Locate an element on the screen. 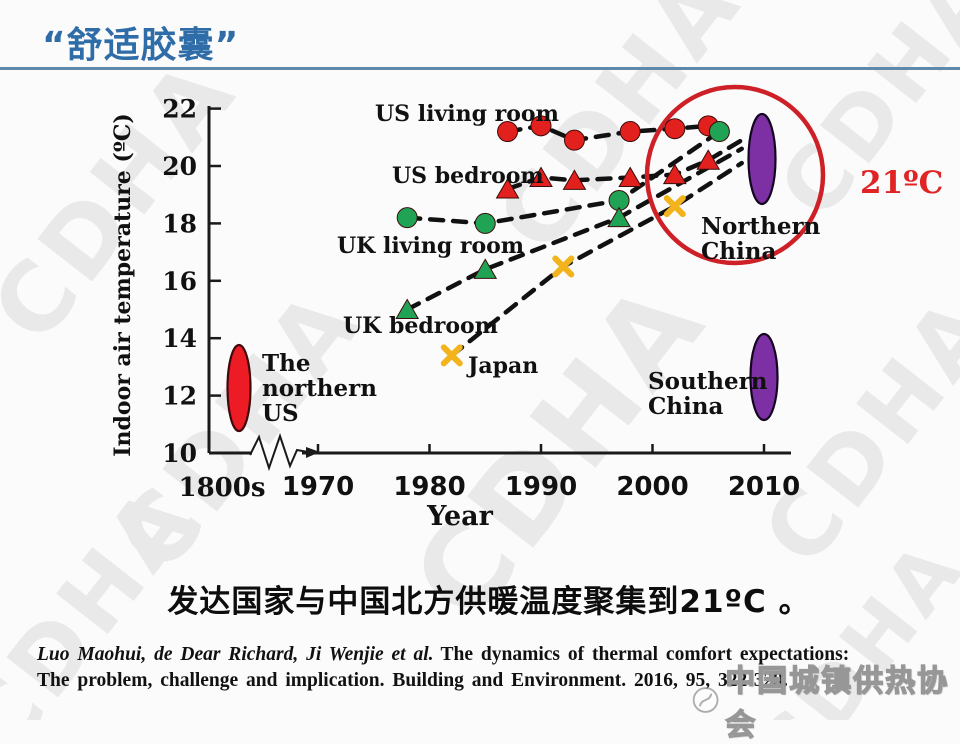 The width and height of the screenshot is (960, 744). association-logo-icon is located at coordinates (705, 700).